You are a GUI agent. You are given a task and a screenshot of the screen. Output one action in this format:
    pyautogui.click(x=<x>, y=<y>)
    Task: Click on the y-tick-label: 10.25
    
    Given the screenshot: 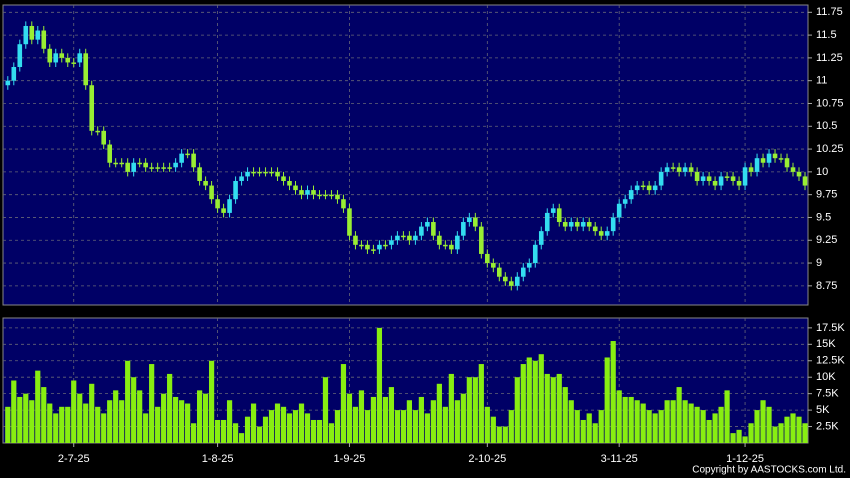 What is the action you would take?
    pyautogui.click(x=830, y=149)
    